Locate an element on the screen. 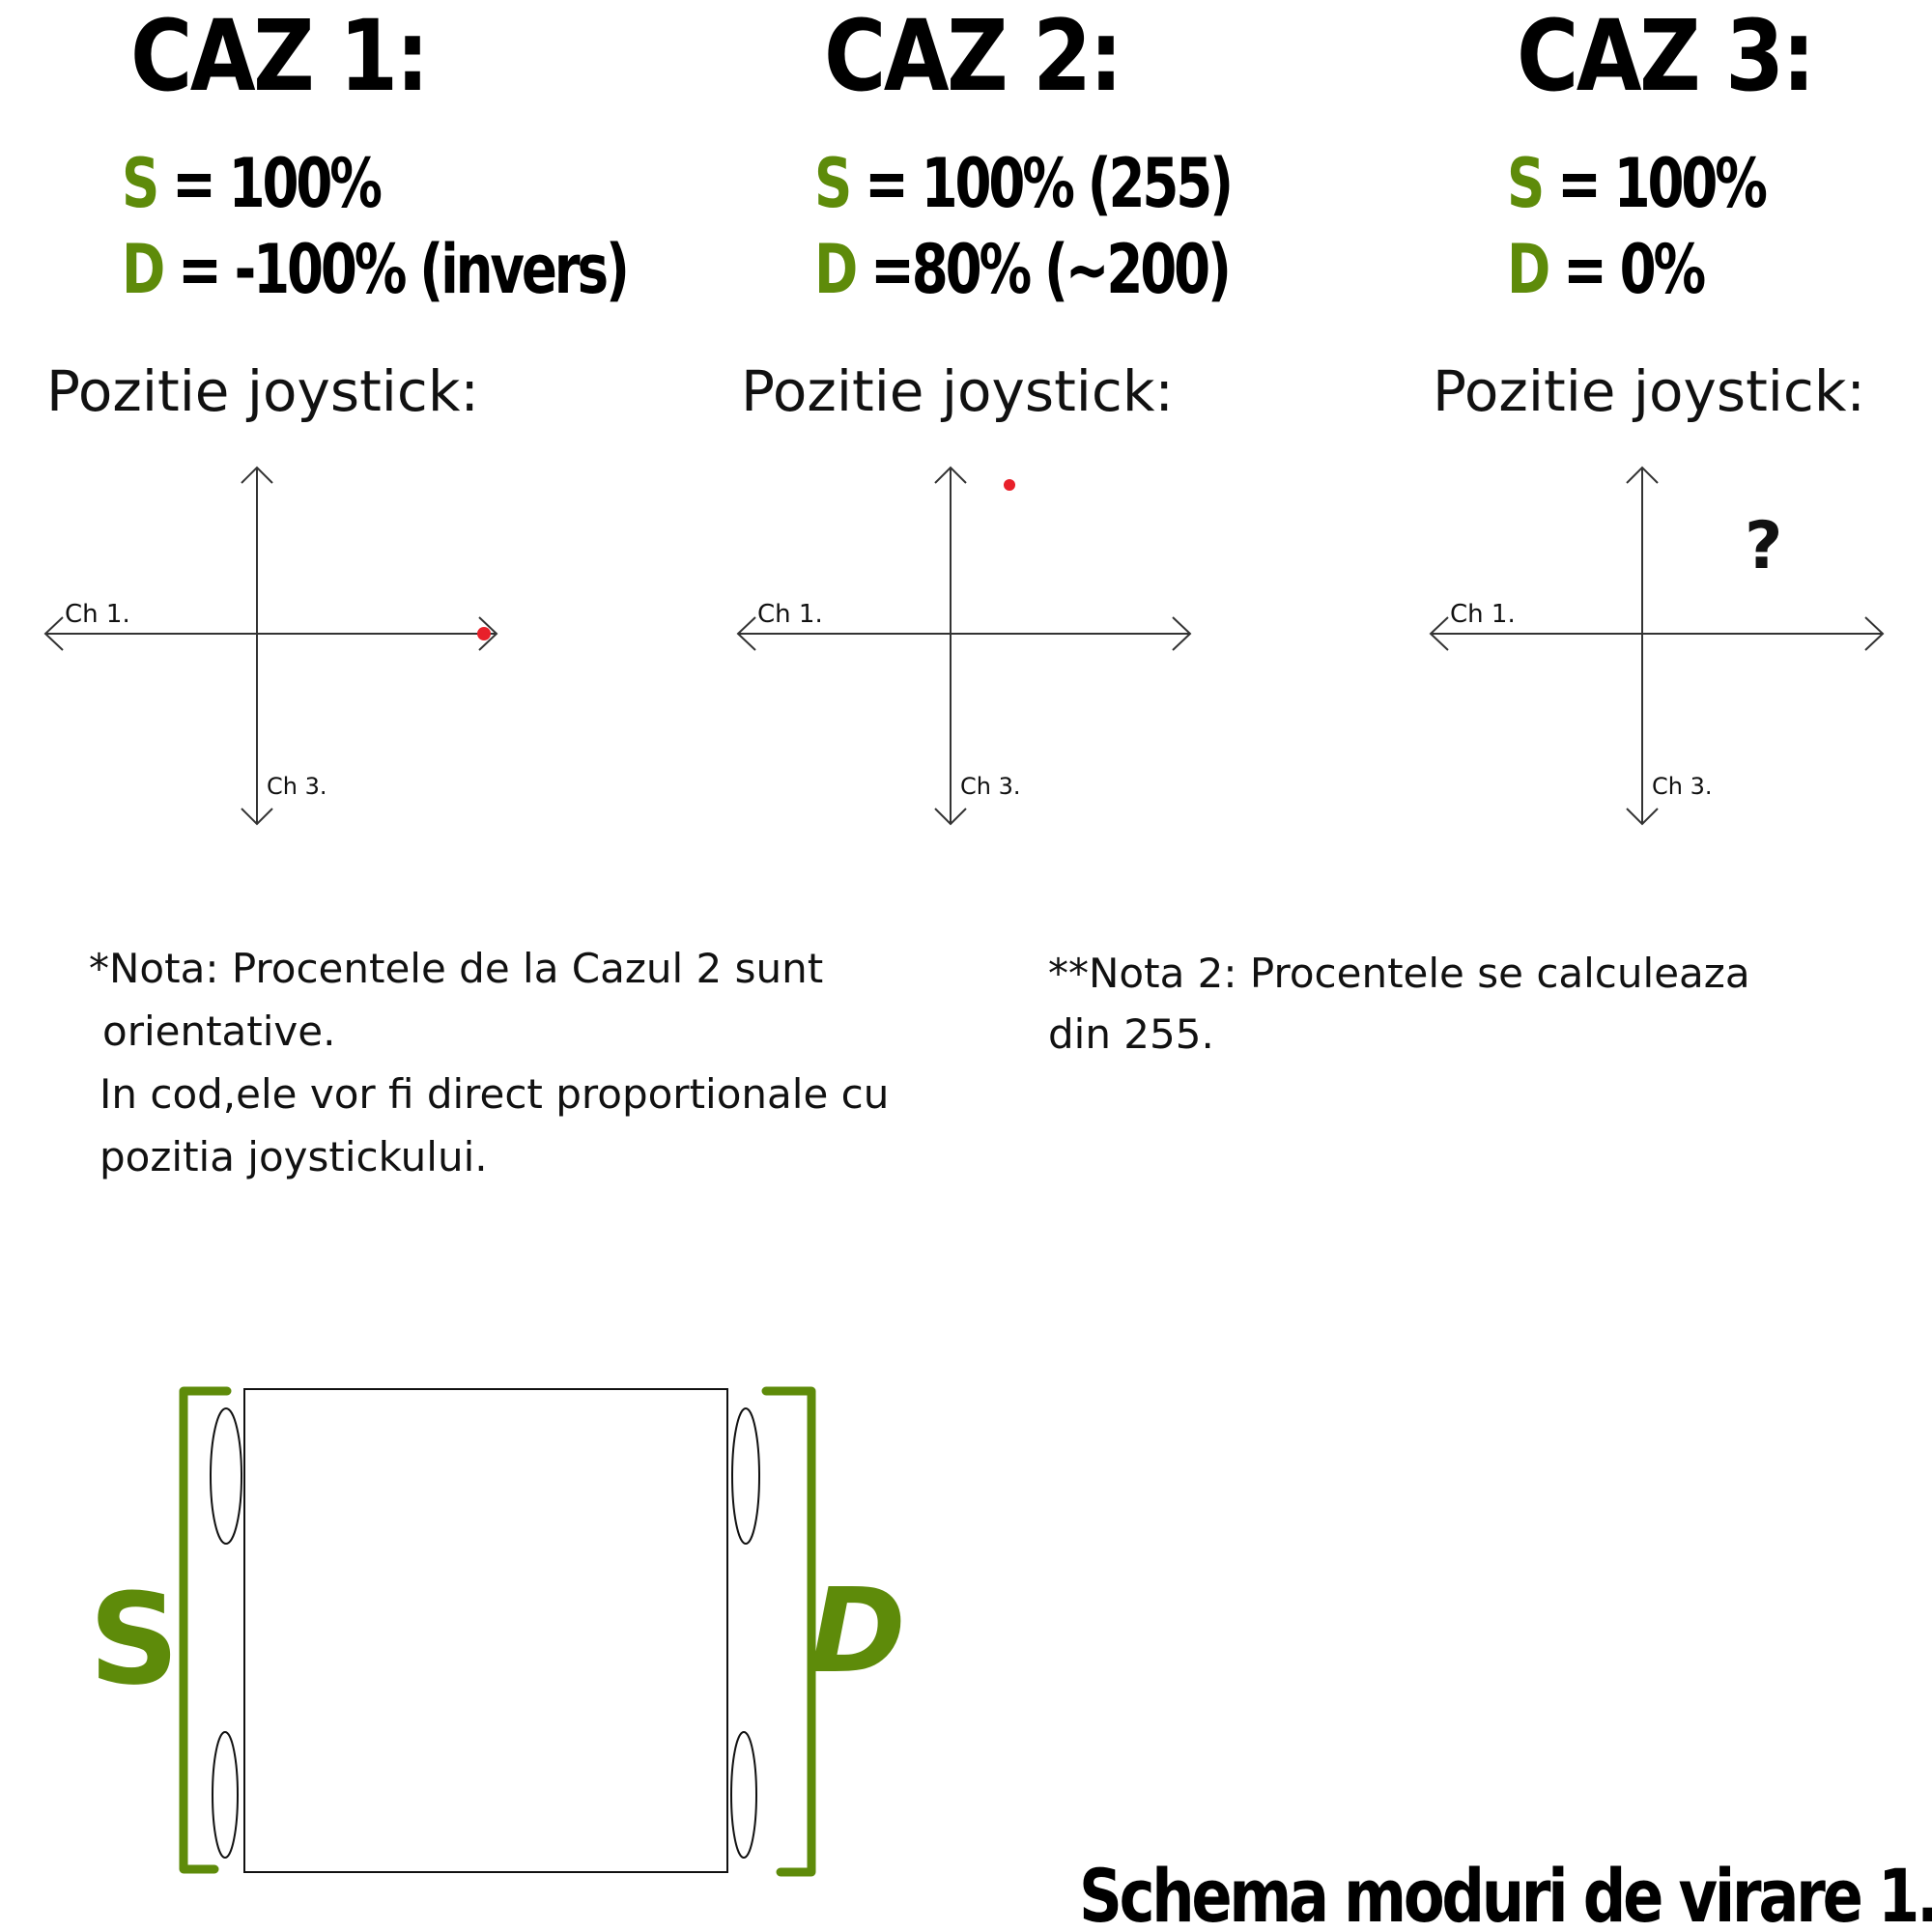  case-1-joystick-marker is located at coordinates (484, 633).